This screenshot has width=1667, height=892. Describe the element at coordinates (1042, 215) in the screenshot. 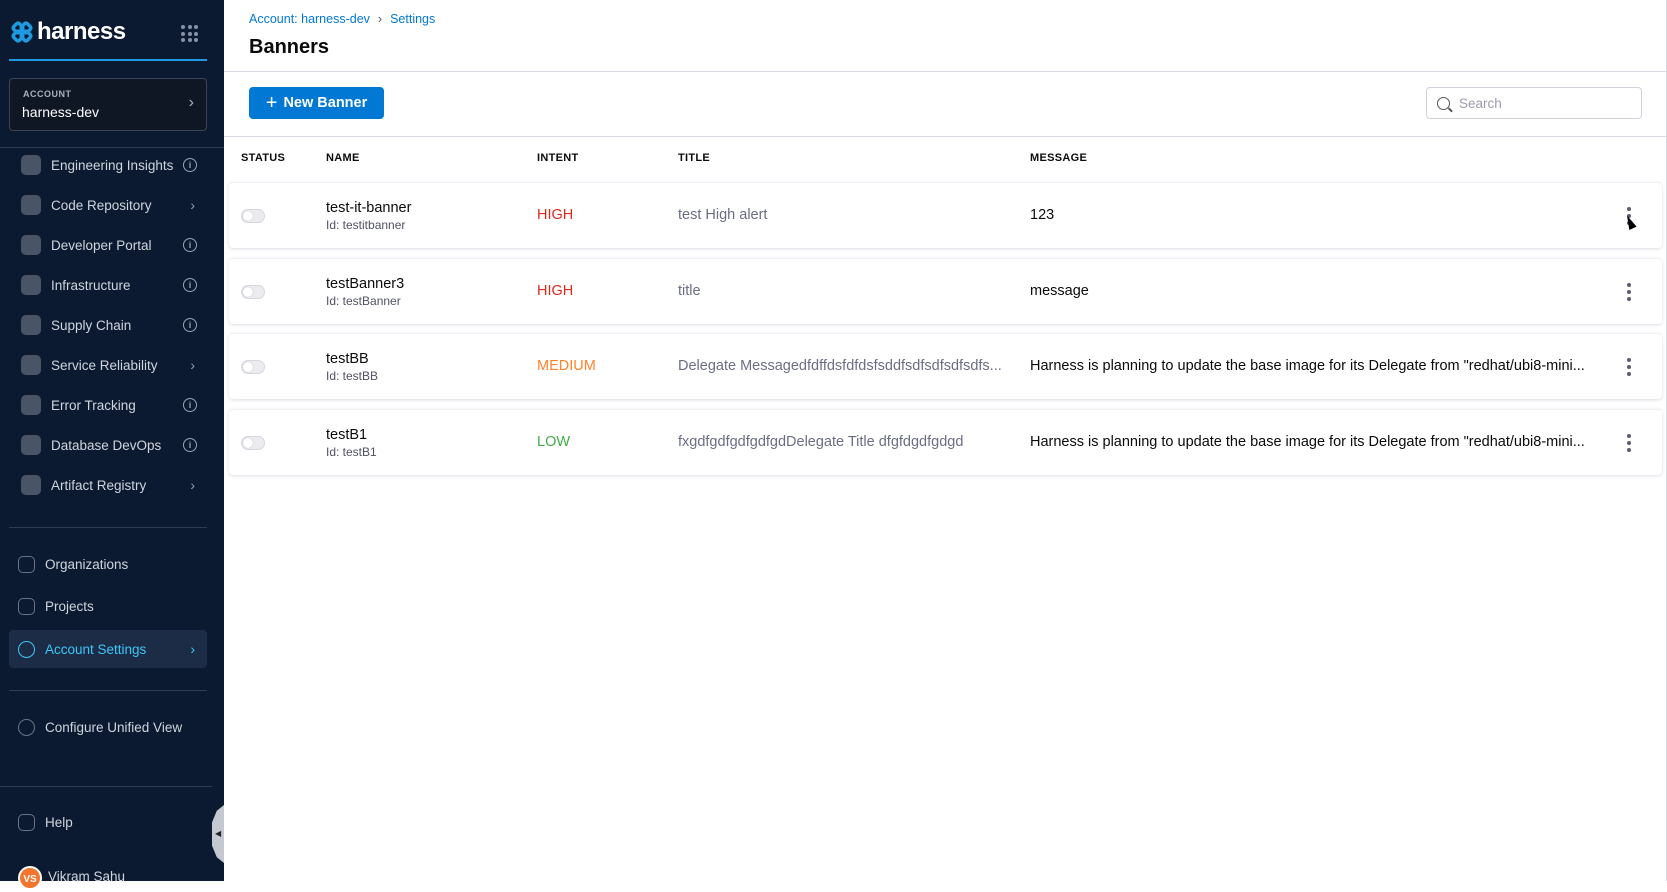

I see `banner-message: 123` at that location.